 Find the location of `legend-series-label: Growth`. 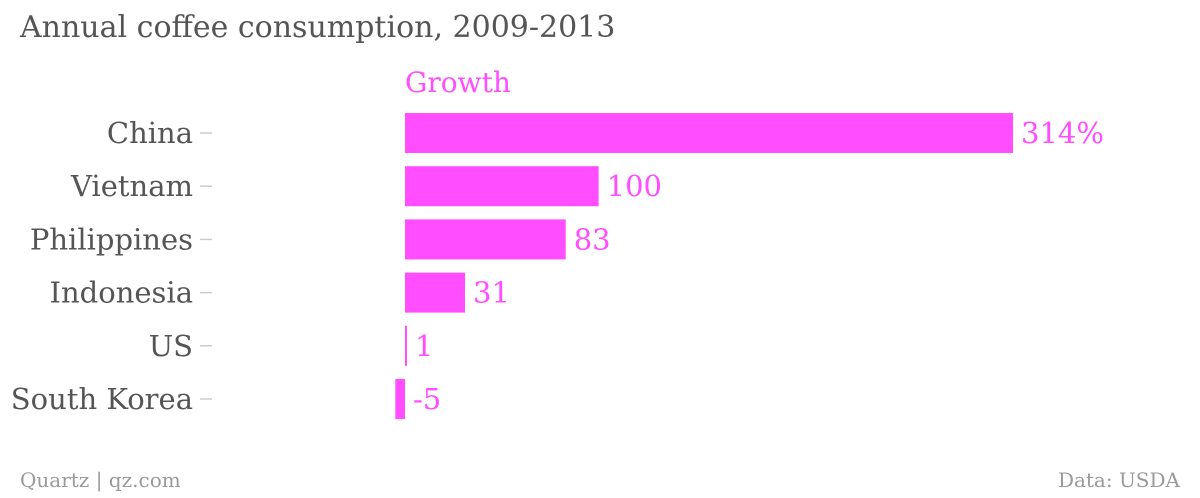

legend-series-label: Growth is located at coordinates (458, 82).